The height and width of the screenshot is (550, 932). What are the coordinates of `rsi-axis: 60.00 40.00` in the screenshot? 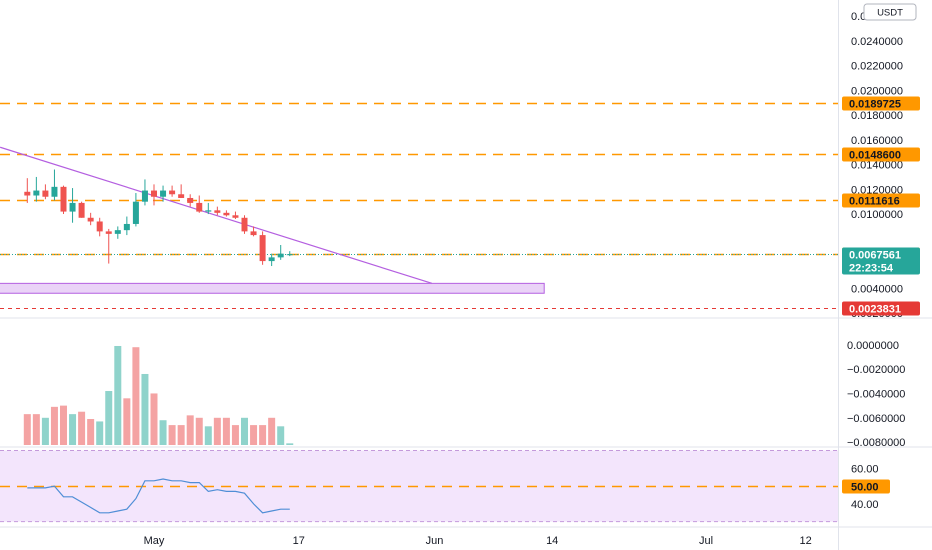 It's located at (865, 487).